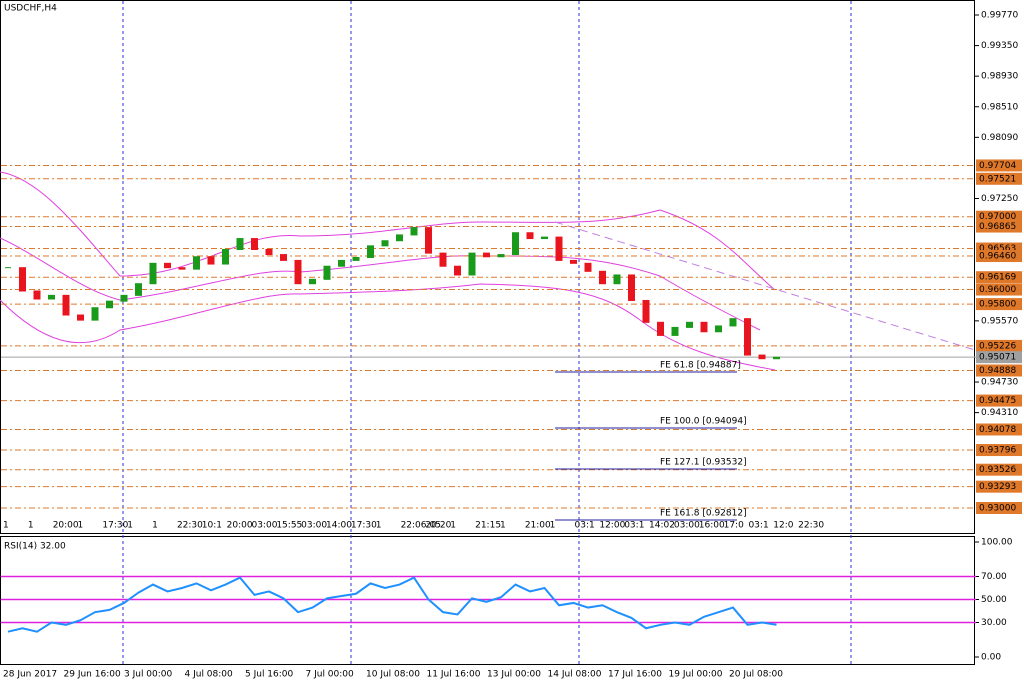  Describe the element at coordinates (994, 600) in the screenshot. I see `y-tick-label: 50.00` at that location.